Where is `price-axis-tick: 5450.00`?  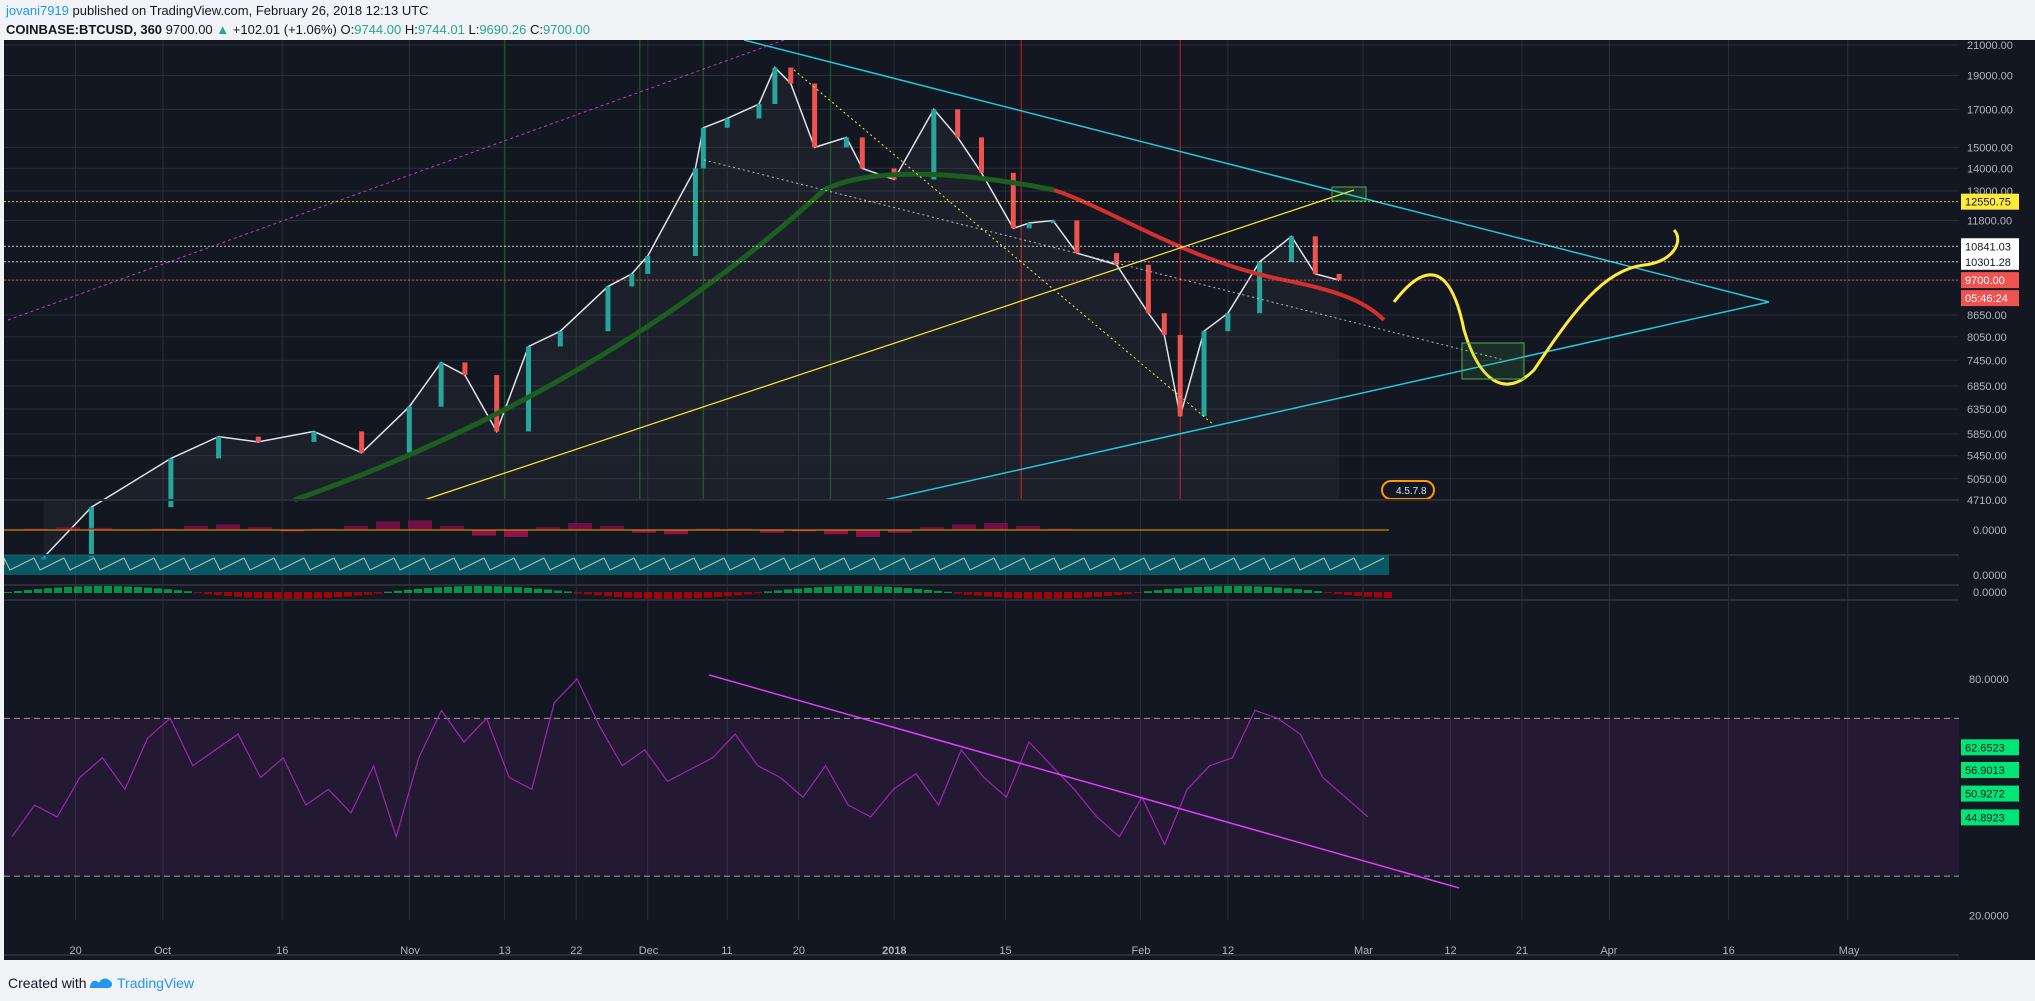 price-axis-tick: 5450.00 is located at coordinates (1987, 457).